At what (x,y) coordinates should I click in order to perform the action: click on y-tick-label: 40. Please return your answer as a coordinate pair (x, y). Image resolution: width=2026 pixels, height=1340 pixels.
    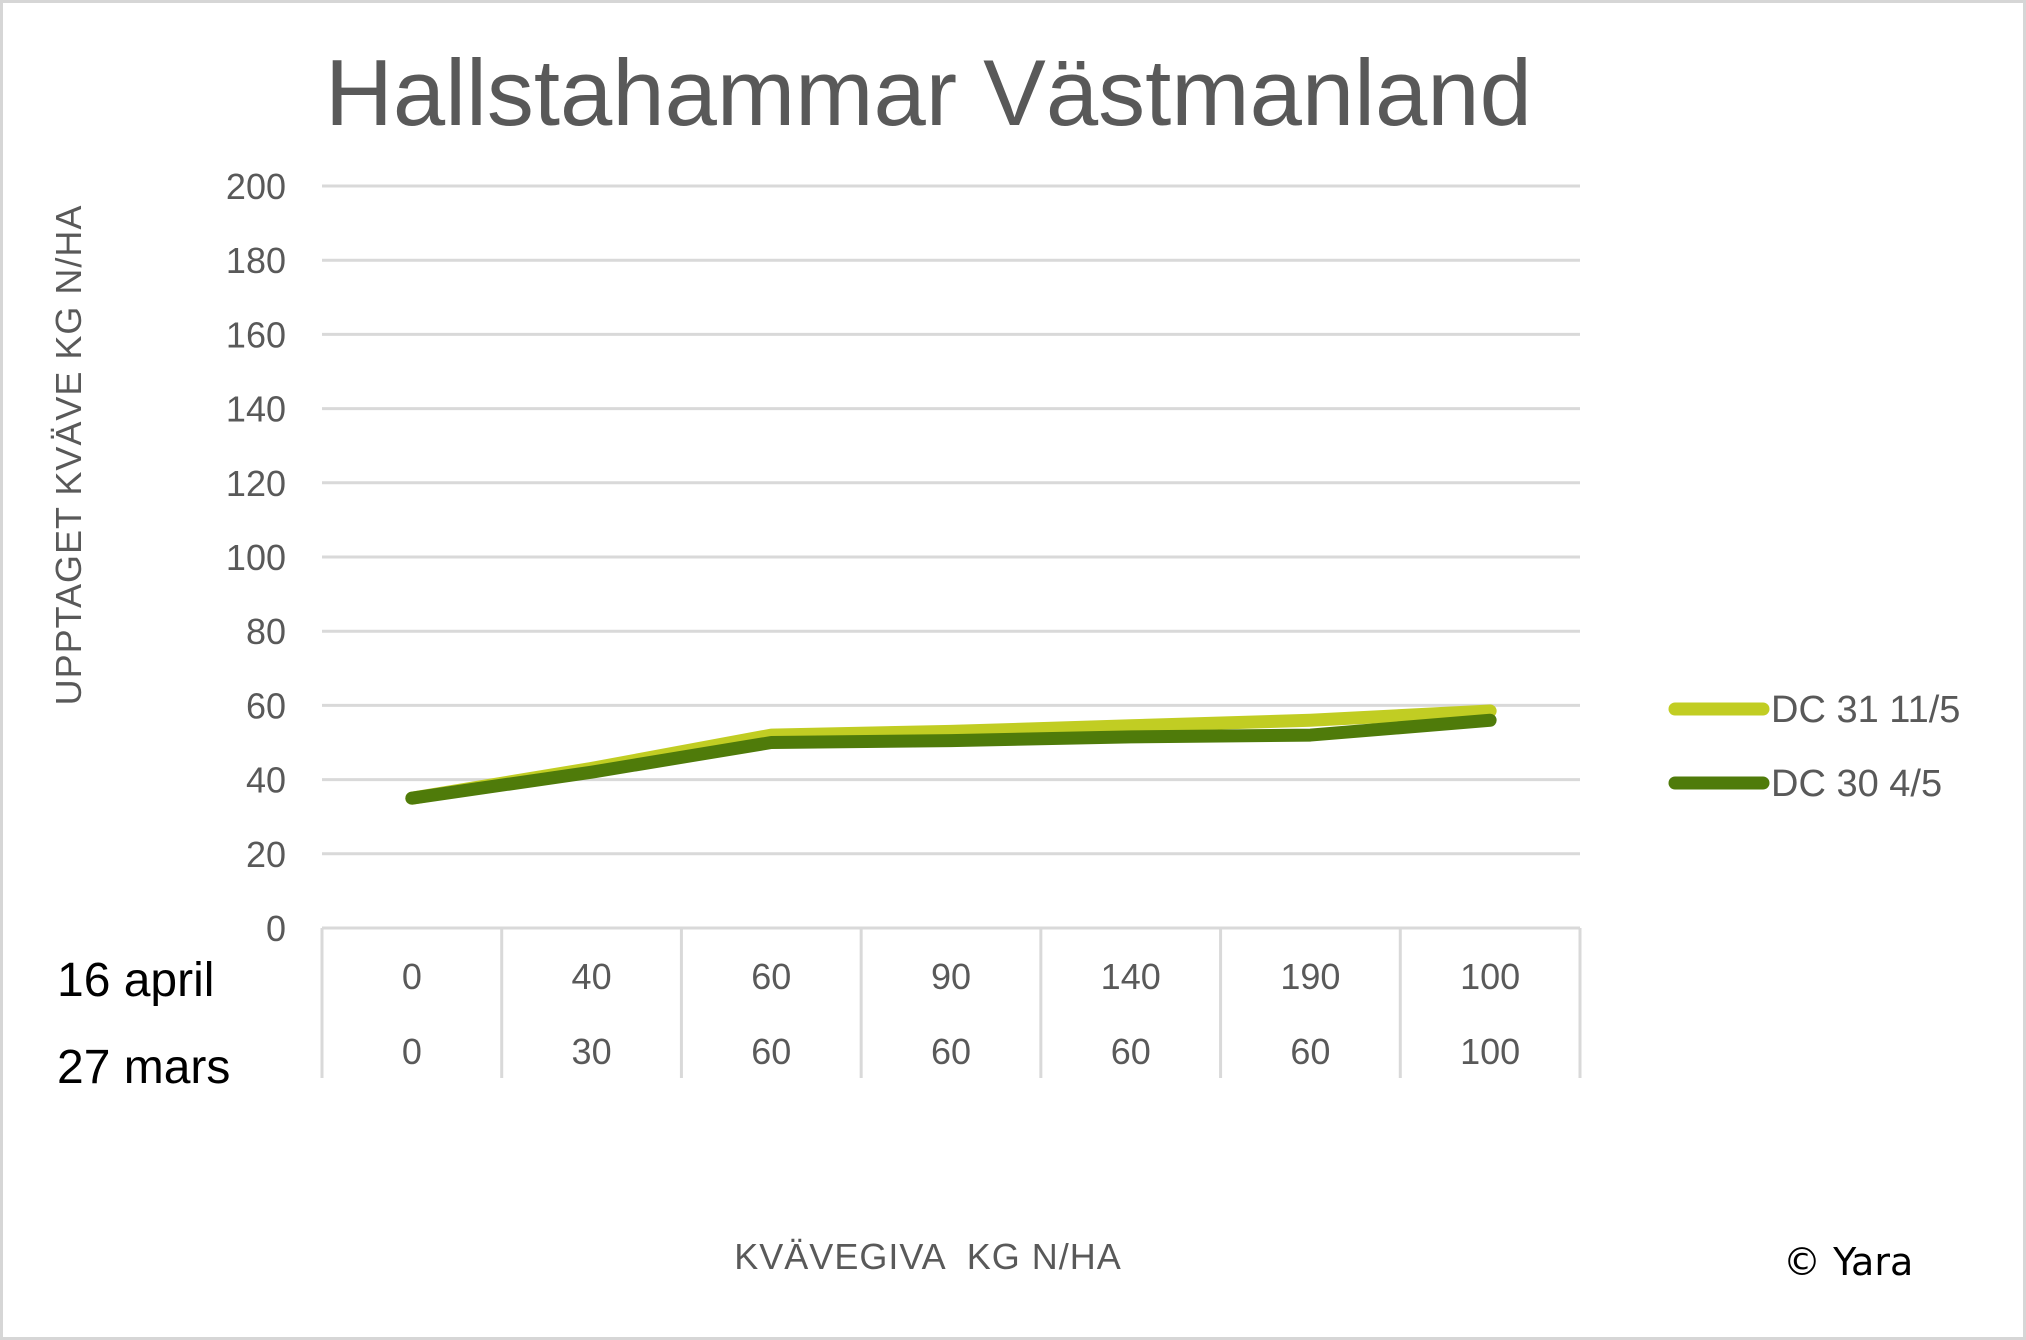
    Looking at the image, I should click on (266, 780).